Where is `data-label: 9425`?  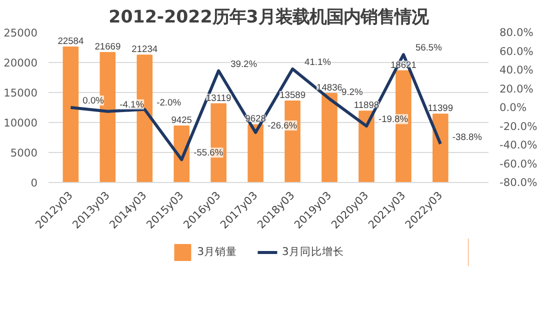
data-label: 9425 is located at coordinates (181, 119).